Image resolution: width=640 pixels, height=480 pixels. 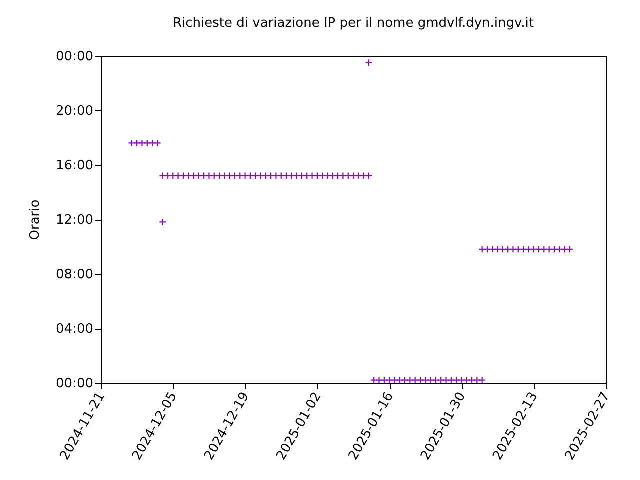 What do you see at coordinates (75, 166) in the screenshot?
I see `y-tick-label: 16:00` at bounding box center [75, 166].